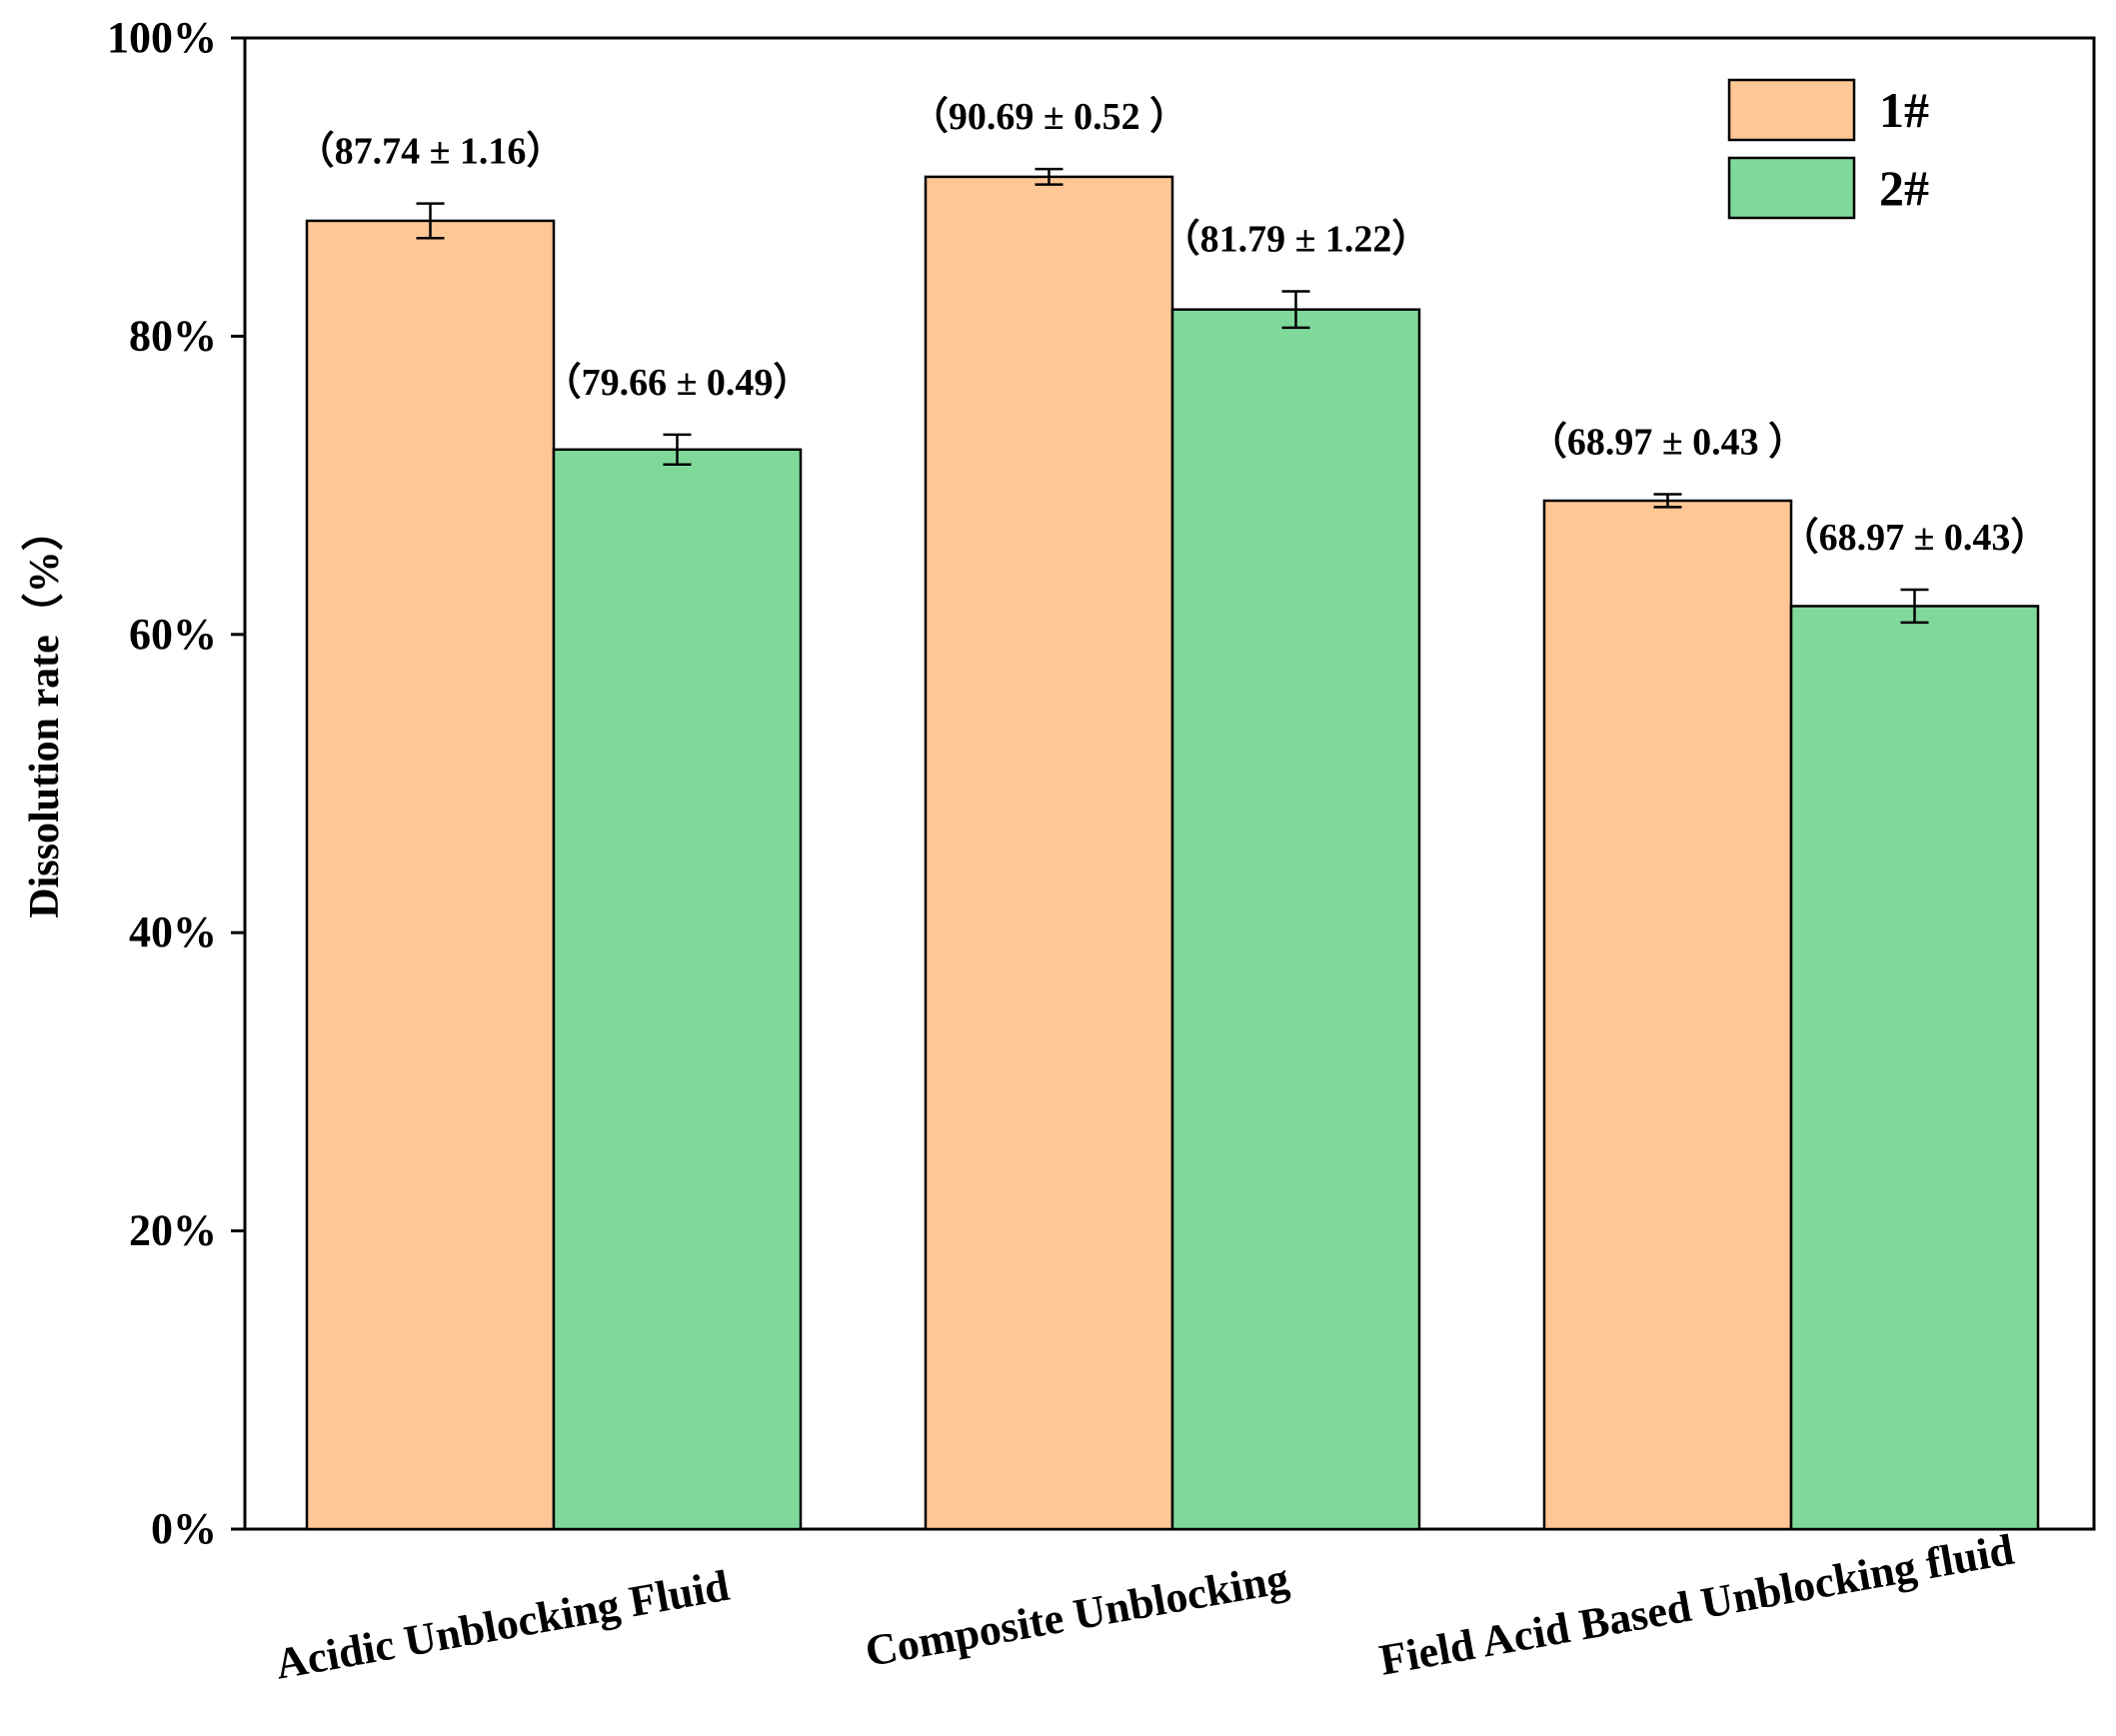 The width and height of the screenshot is (2116, 1736). I want to click on legend-label: 2#, so click(1904, 188).